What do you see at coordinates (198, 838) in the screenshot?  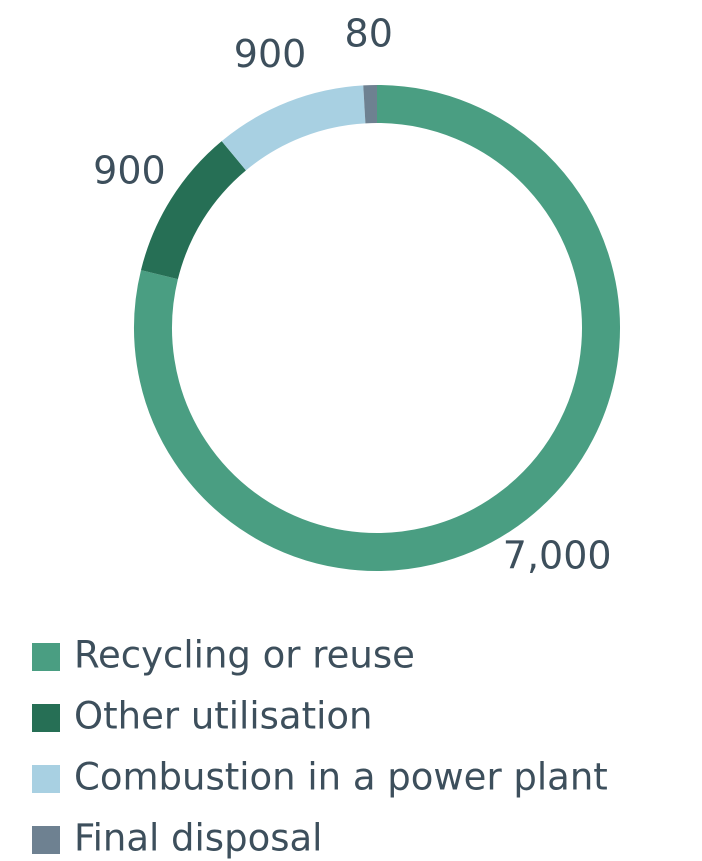 I see `legend-label: Final disposal` at bounding box center [198, 838].